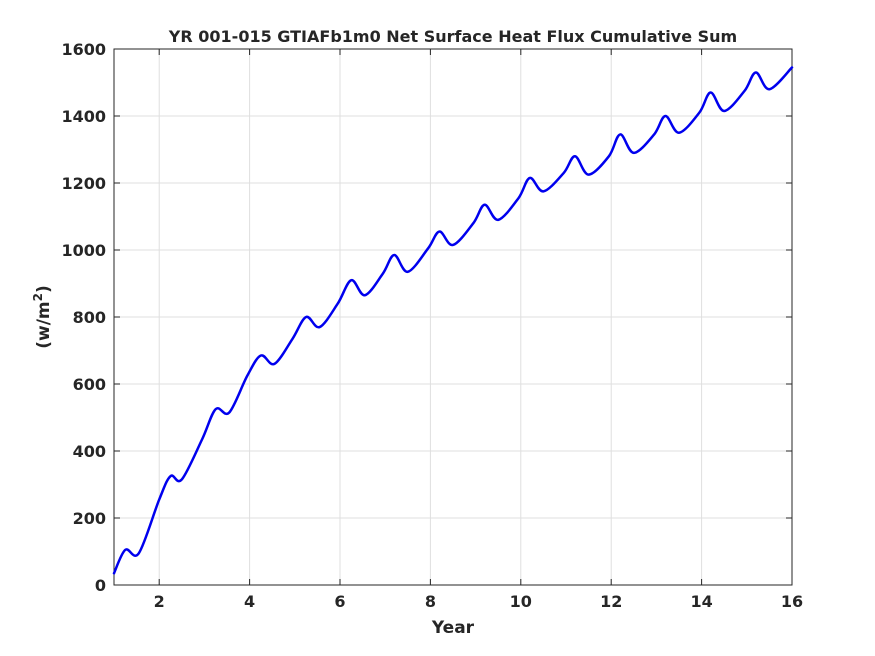 Image resolution: width=875 pixels, height=656 pixels. I want to click on y-tick-label: 1000, so click(83, 250).